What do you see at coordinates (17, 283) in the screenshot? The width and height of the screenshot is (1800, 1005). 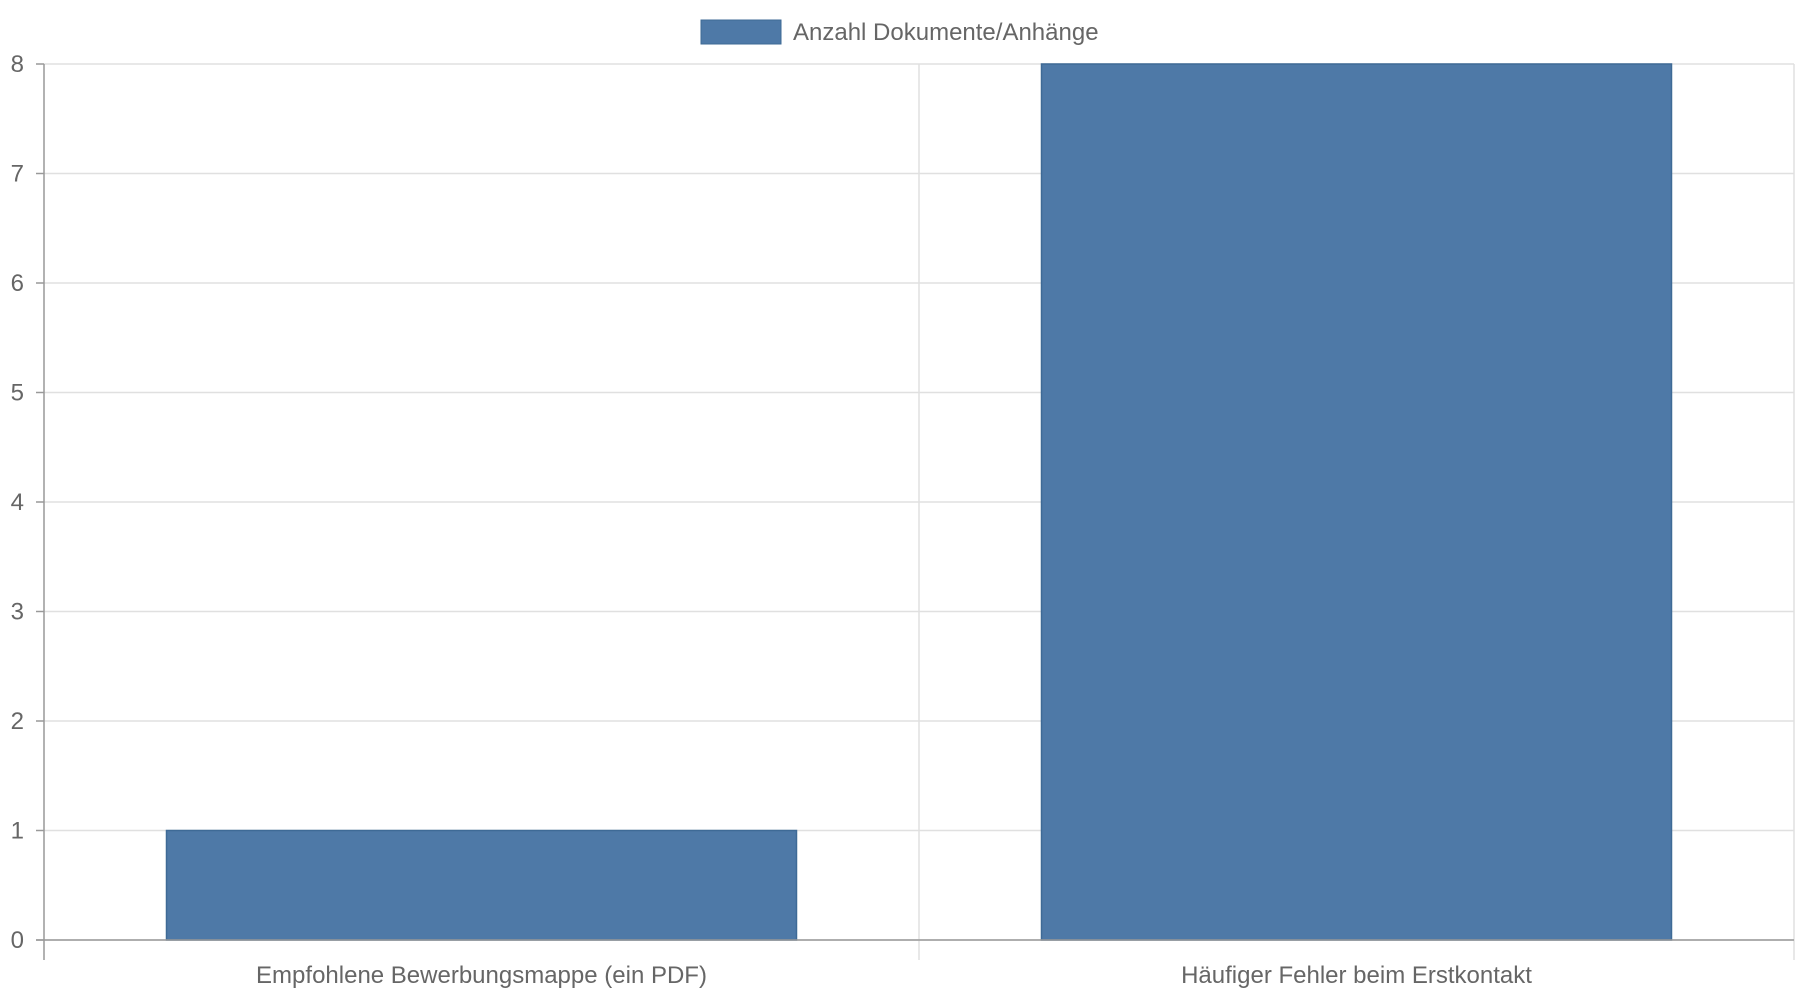 I see `y-tick-label: 6` at bounding box center [17, 283].